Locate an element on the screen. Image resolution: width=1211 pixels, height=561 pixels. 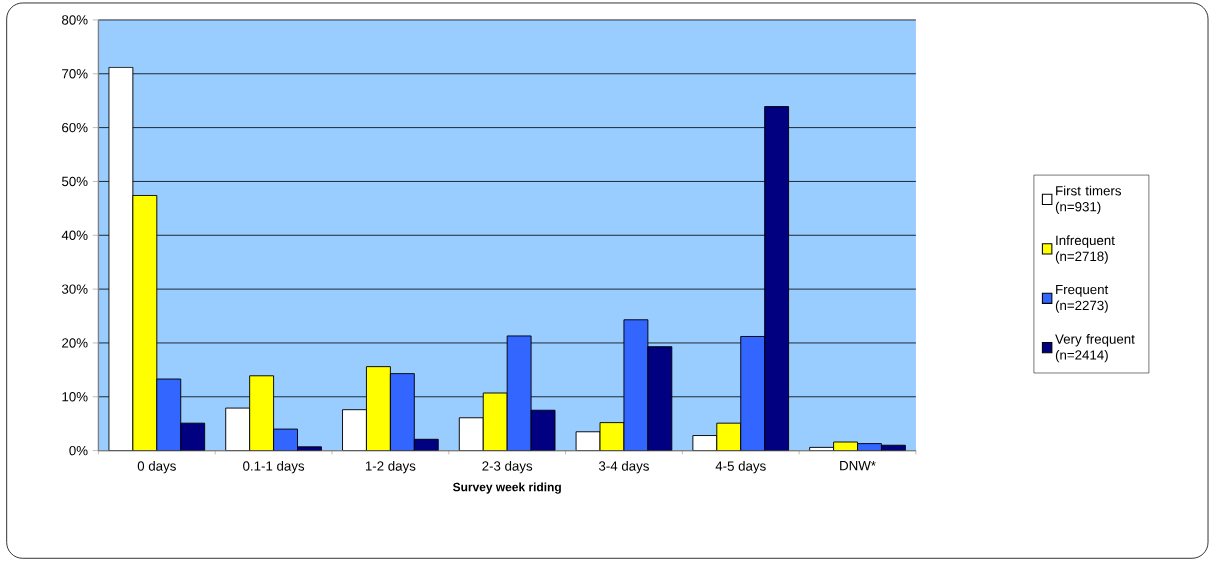
legend-label: Frequent (n=2273) is located at coordinates (1082, 298).